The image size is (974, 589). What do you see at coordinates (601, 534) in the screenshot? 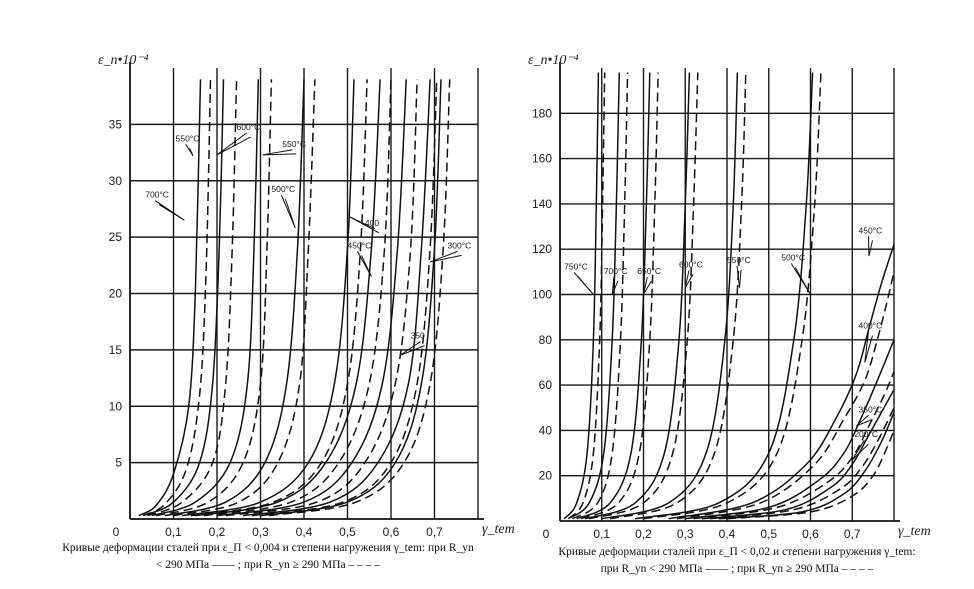
I see `right-x-tick-label: 0,1` at bounding box center [601, 534].